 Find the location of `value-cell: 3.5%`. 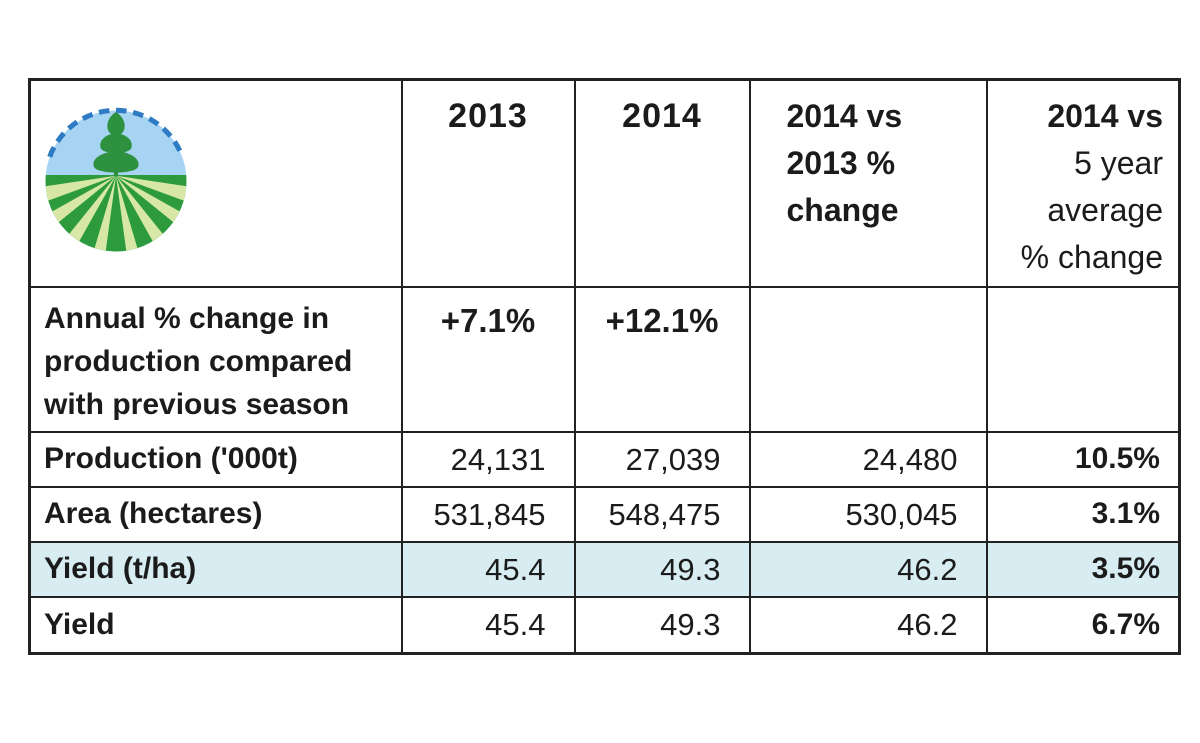

value-cell: 3.5% is located at coordinates (1083, 569).